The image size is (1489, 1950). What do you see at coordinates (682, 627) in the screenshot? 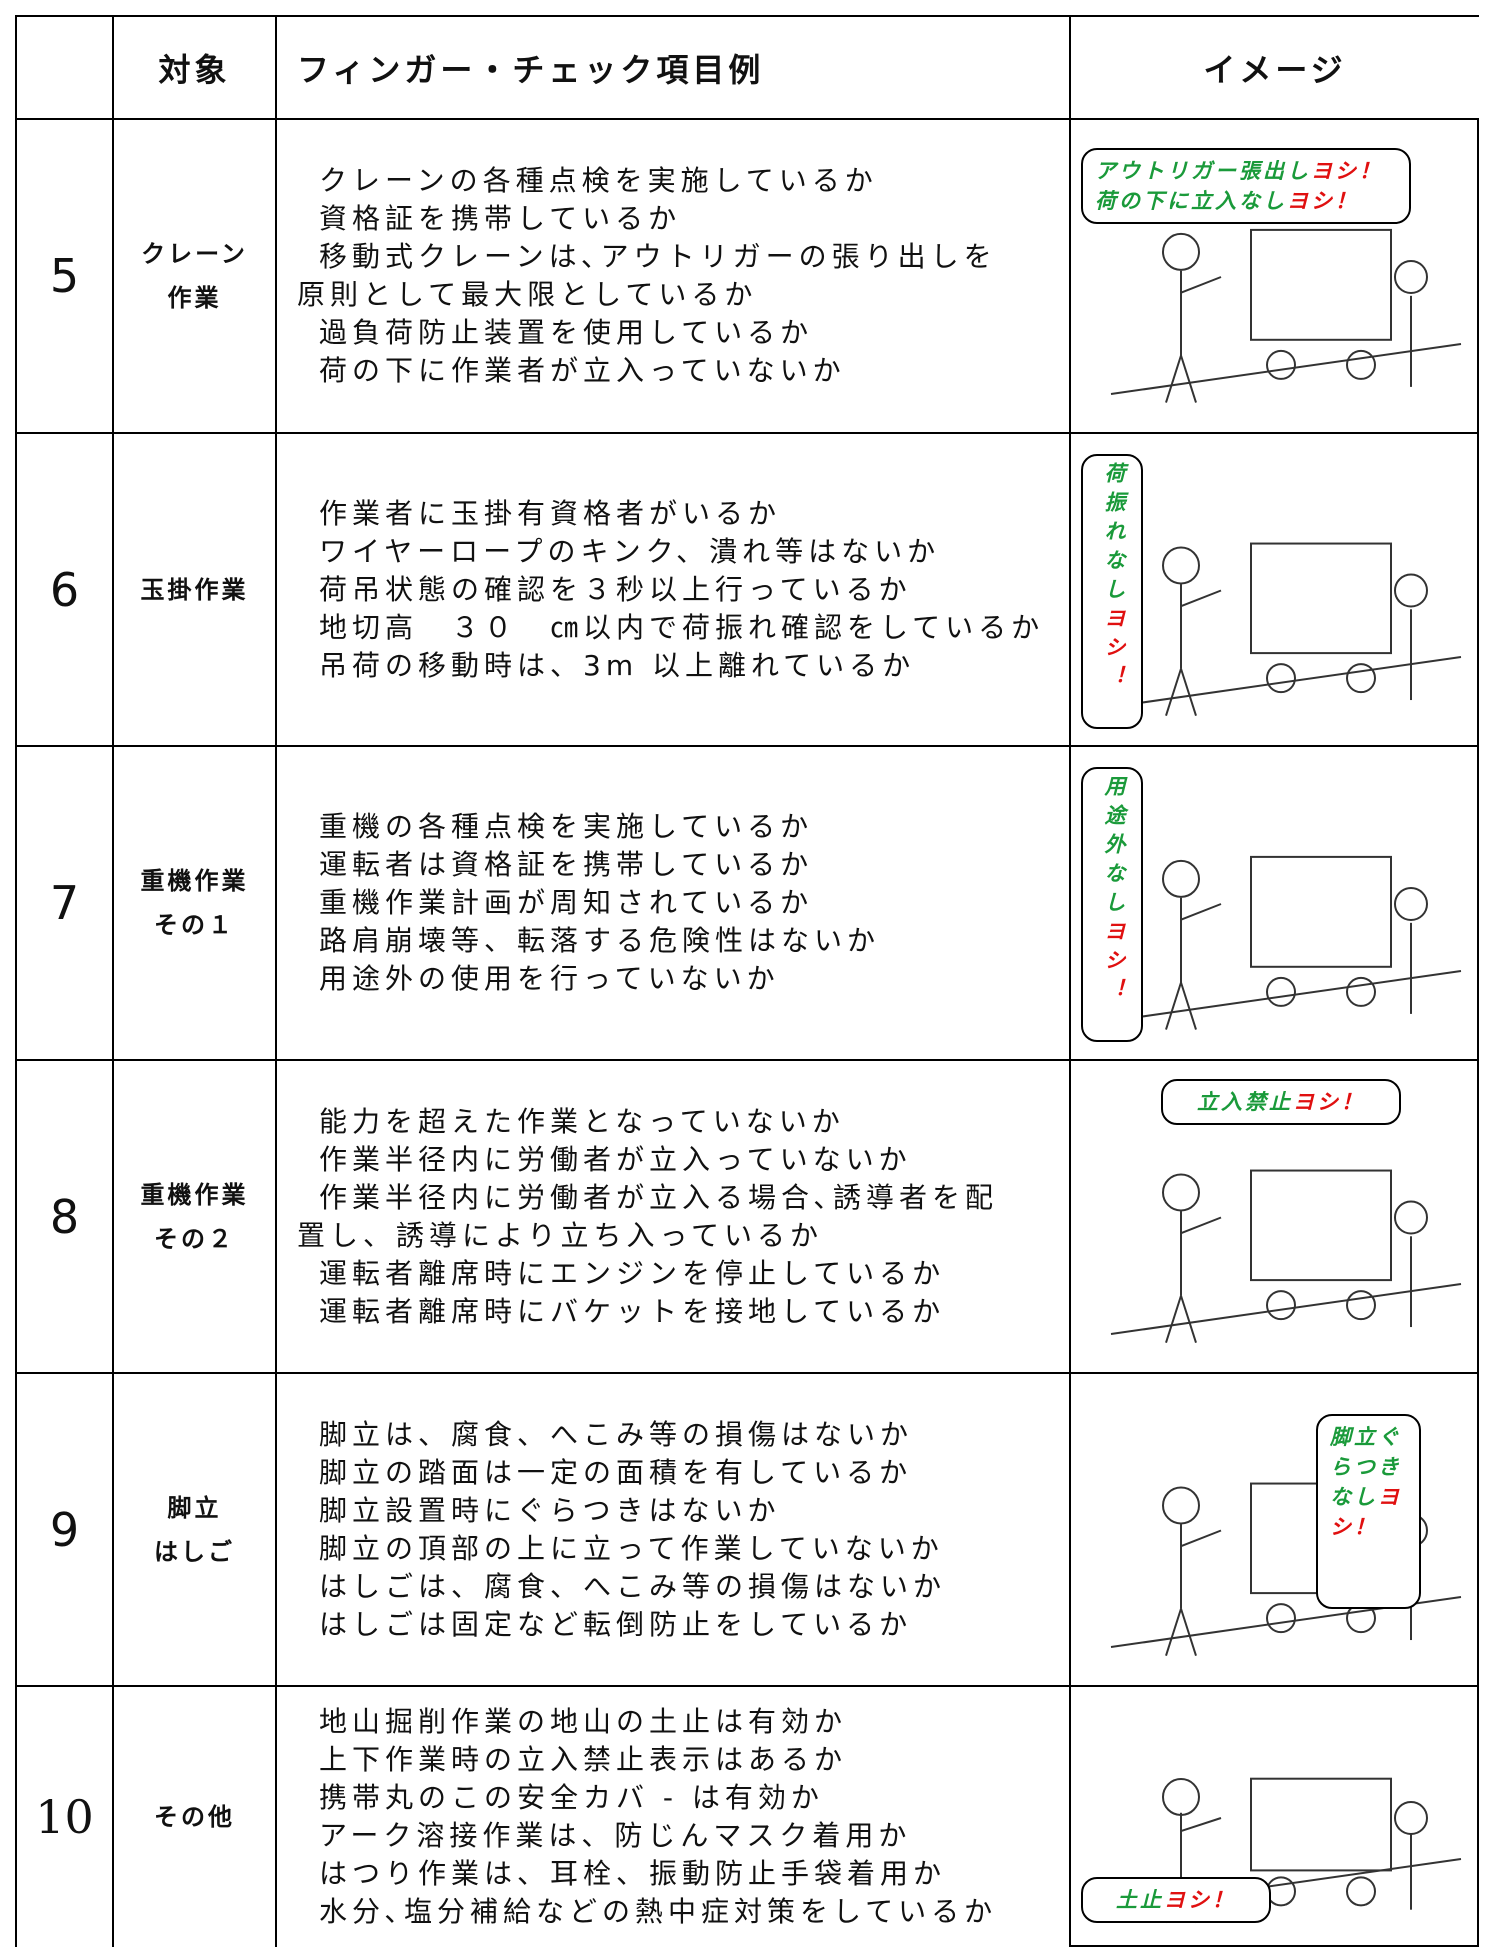
I see `check-item: 地切高 ３０ ㎝以内で荷振れ確認をしているか` at bounding box center [682, 627].